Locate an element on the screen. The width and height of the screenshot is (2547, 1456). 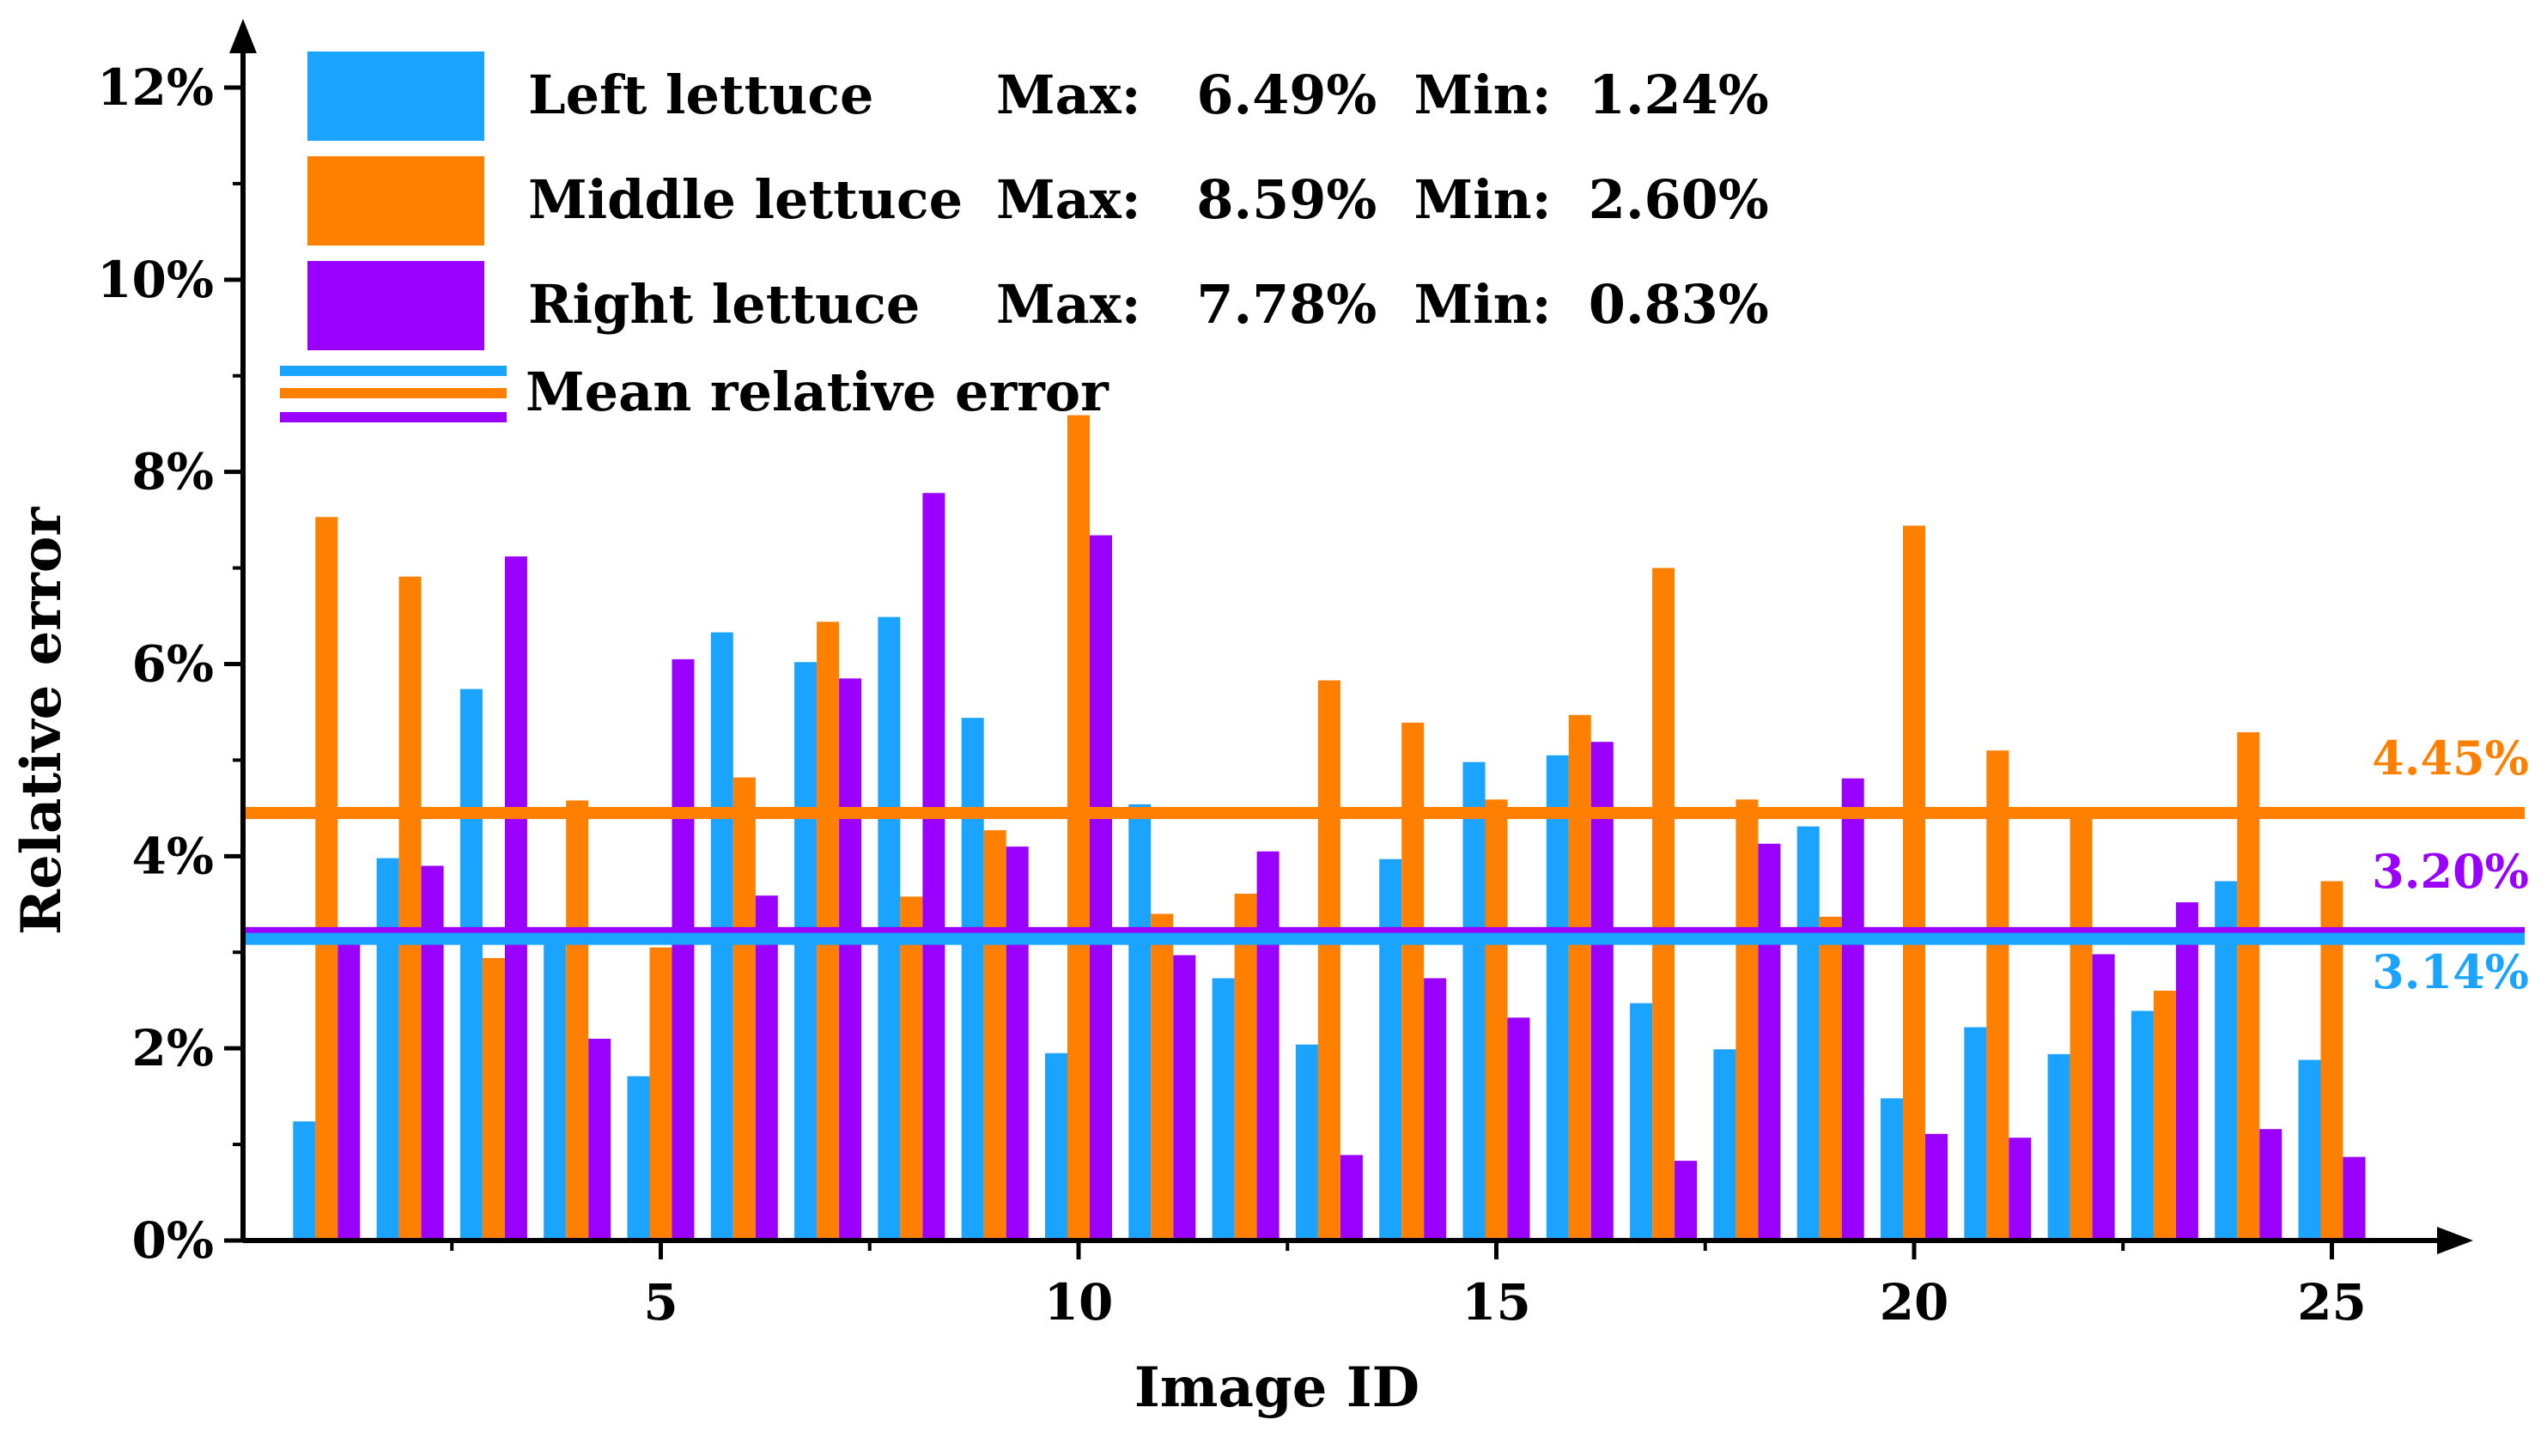
legend-stats-left: Max: 6.49% Min: 1.24% is located at coordinates (1382, 95).